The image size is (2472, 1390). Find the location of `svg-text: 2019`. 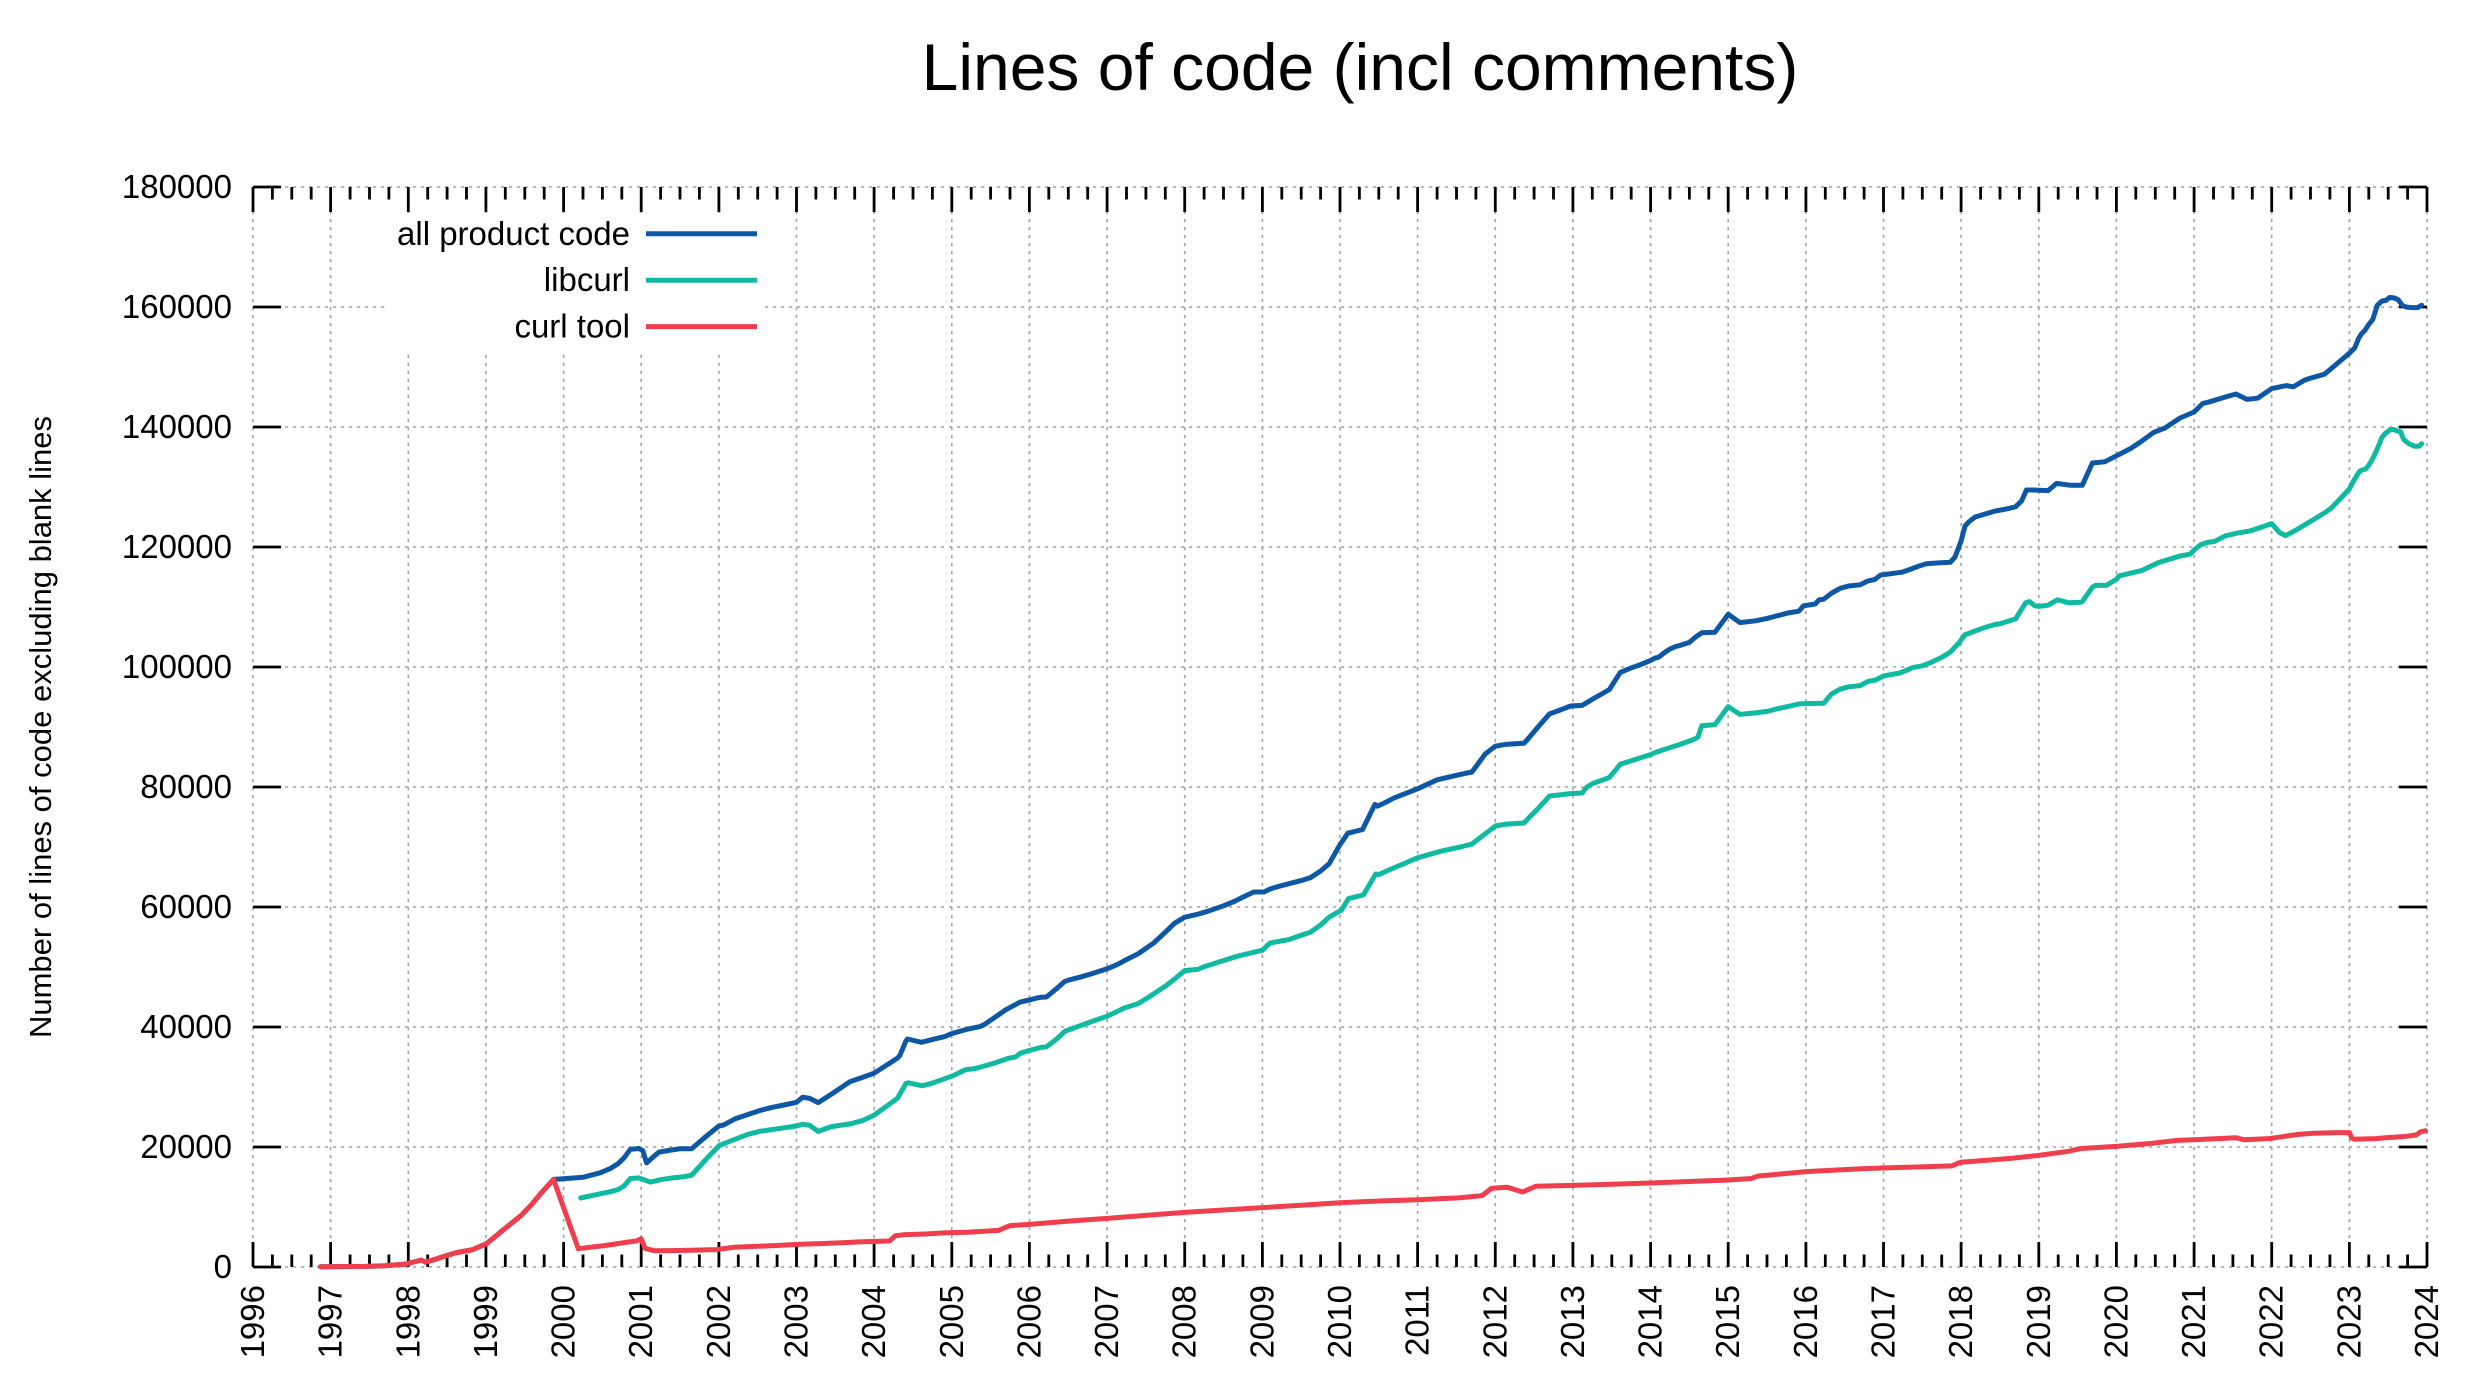

svg-text: 2019 is located at coordinates (2038, 1321).